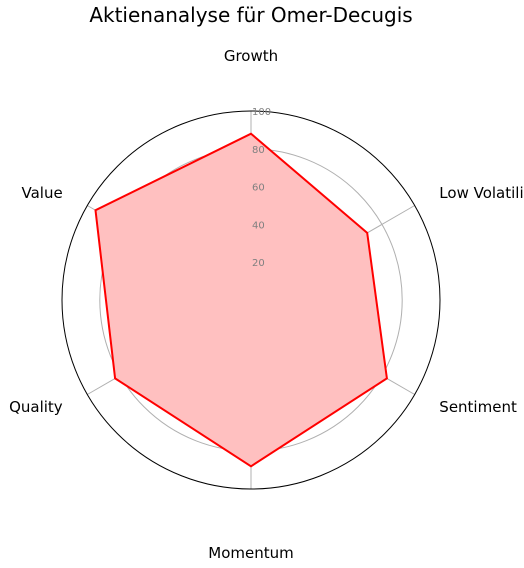 Image resolution: width=524 pixels, height=568 pixels. I want to click on axis-label-momentum: Momentum, so click(250, 553).